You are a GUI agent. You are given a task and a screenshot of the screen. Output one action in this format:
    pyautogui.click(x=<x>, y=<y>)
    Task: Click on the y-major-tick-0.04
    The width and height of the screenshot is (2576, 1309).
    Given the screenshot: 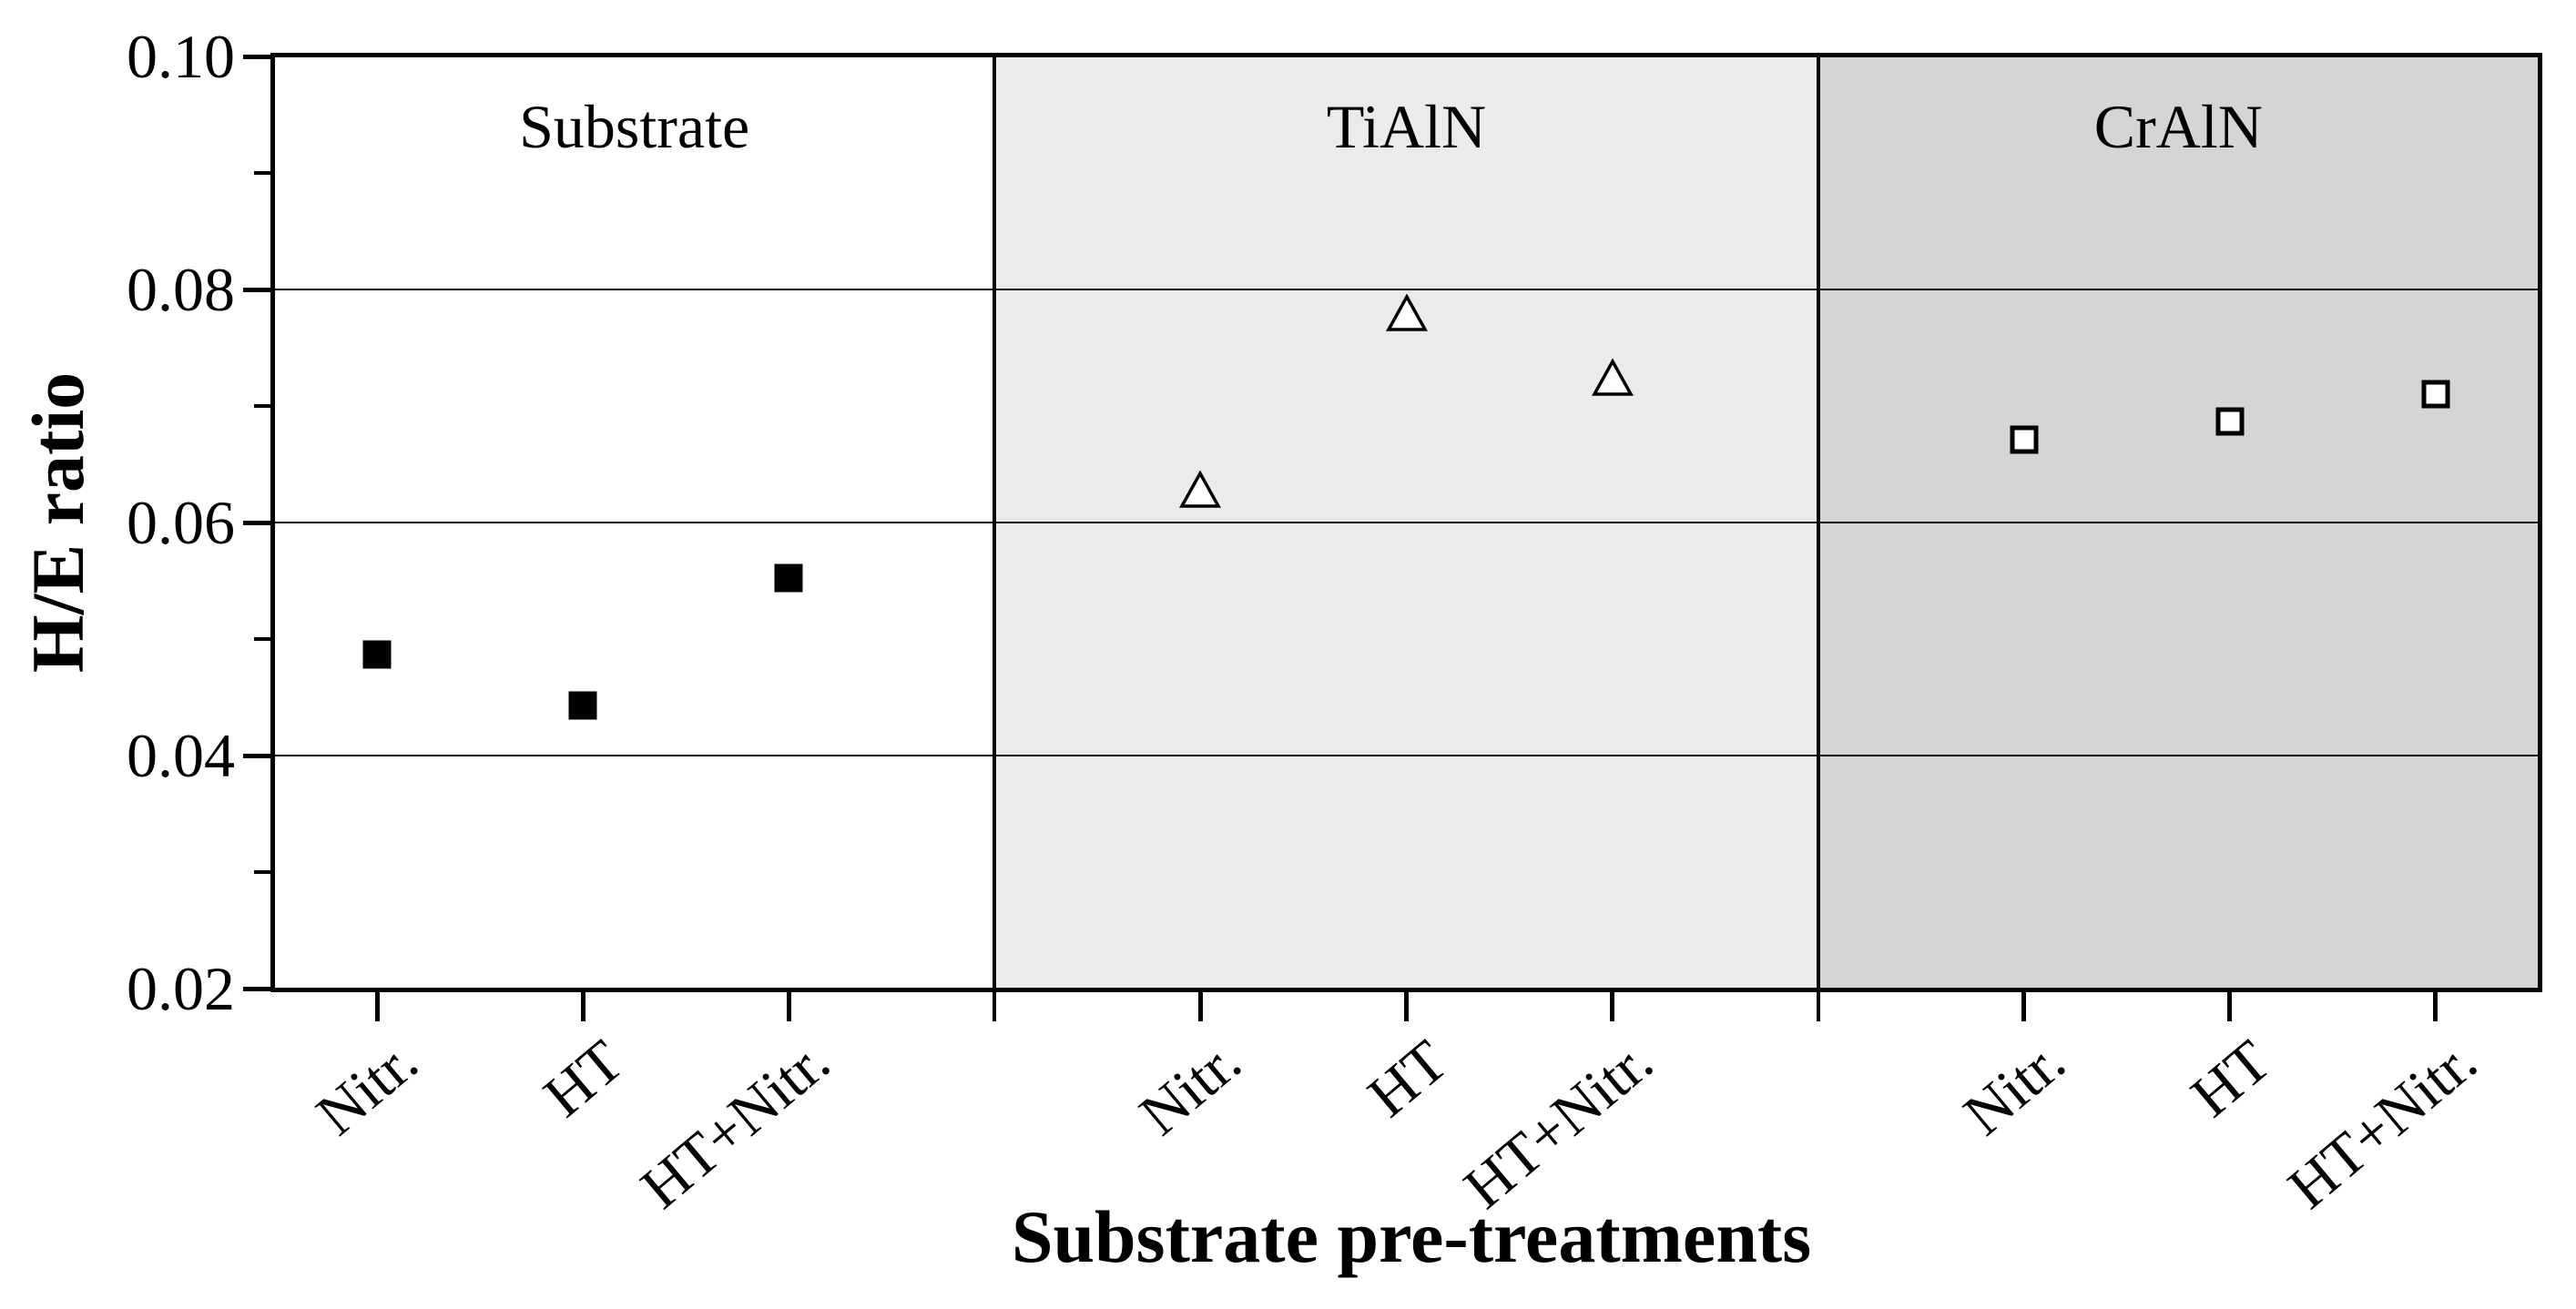 What is the action you would take?
    pyautogui.click(x=258, y=756)
    